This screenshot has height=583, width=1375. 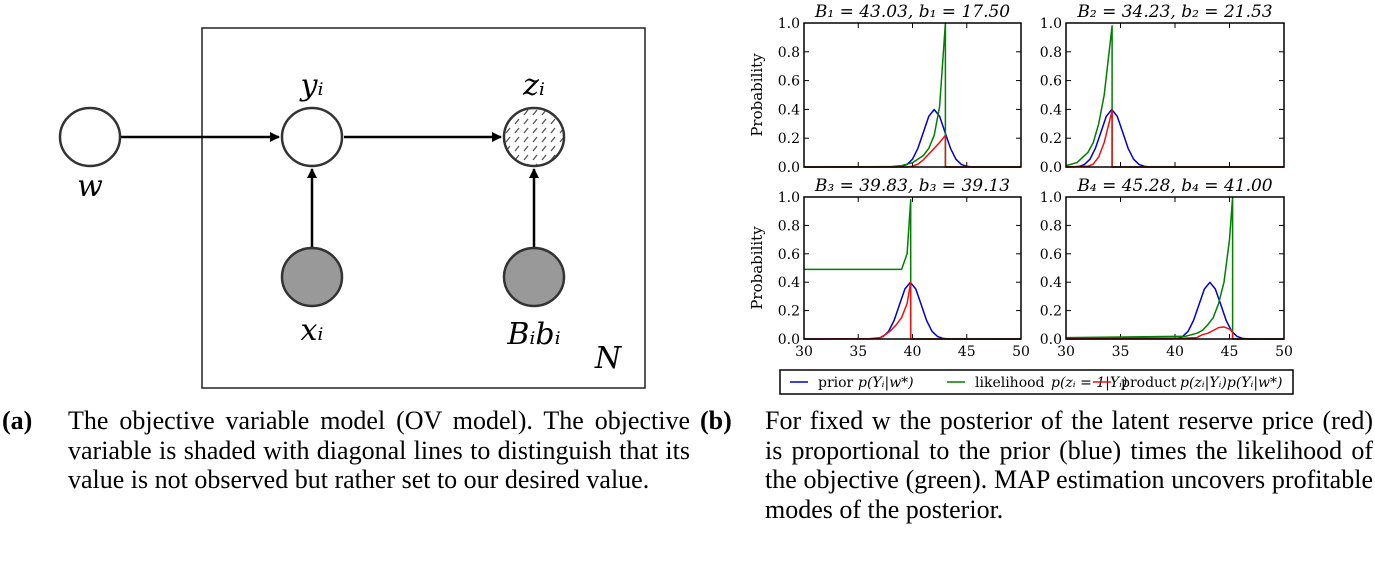 What do you see at coordinates (716, 420) in the screenshot?
I see `caption-b-tag: (b)` at bounding box center [716, 420].